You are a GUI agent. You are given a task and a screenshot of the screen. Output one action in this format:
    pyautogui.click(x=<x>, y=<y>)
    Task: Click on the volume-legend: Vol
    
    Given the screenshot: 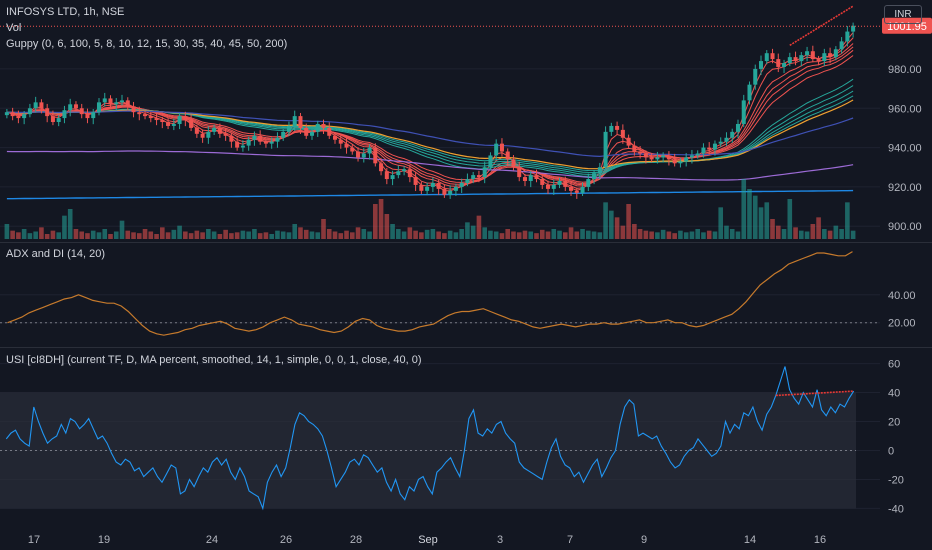 What is the action you would take?
    pyautogui.click(x=14, y=28)
    